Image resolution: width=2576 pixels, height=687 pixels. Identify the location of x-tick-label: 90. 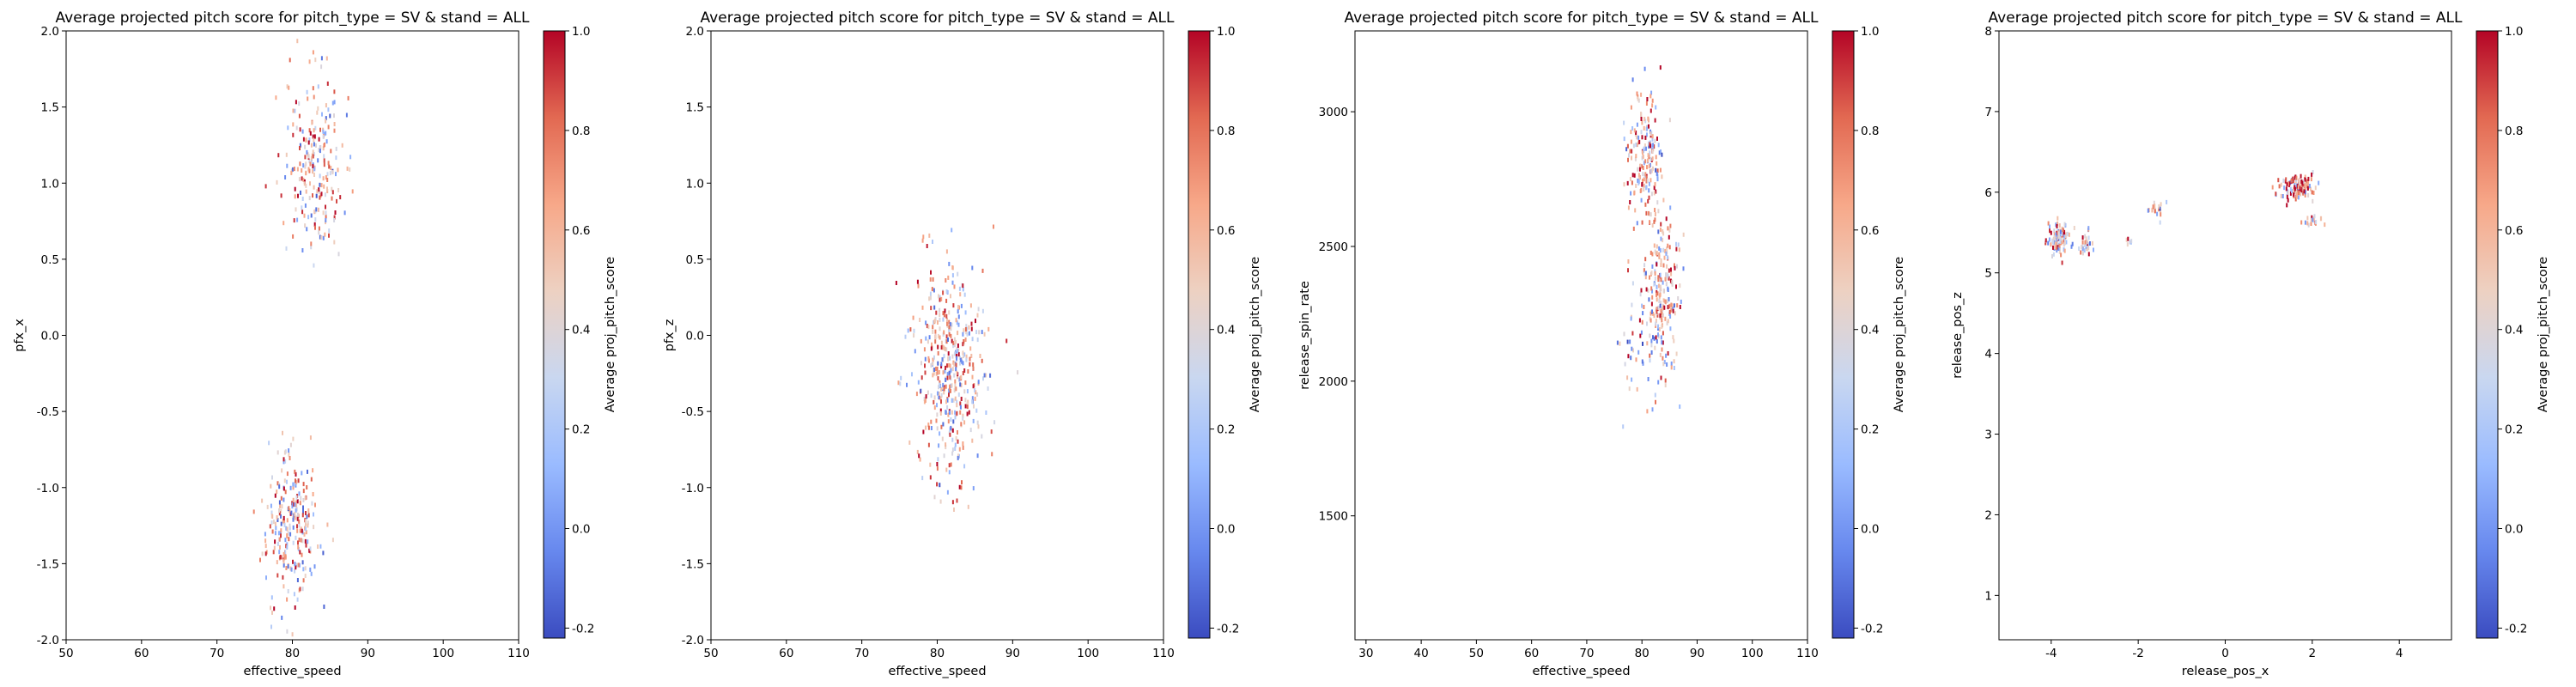
(1013, 653).